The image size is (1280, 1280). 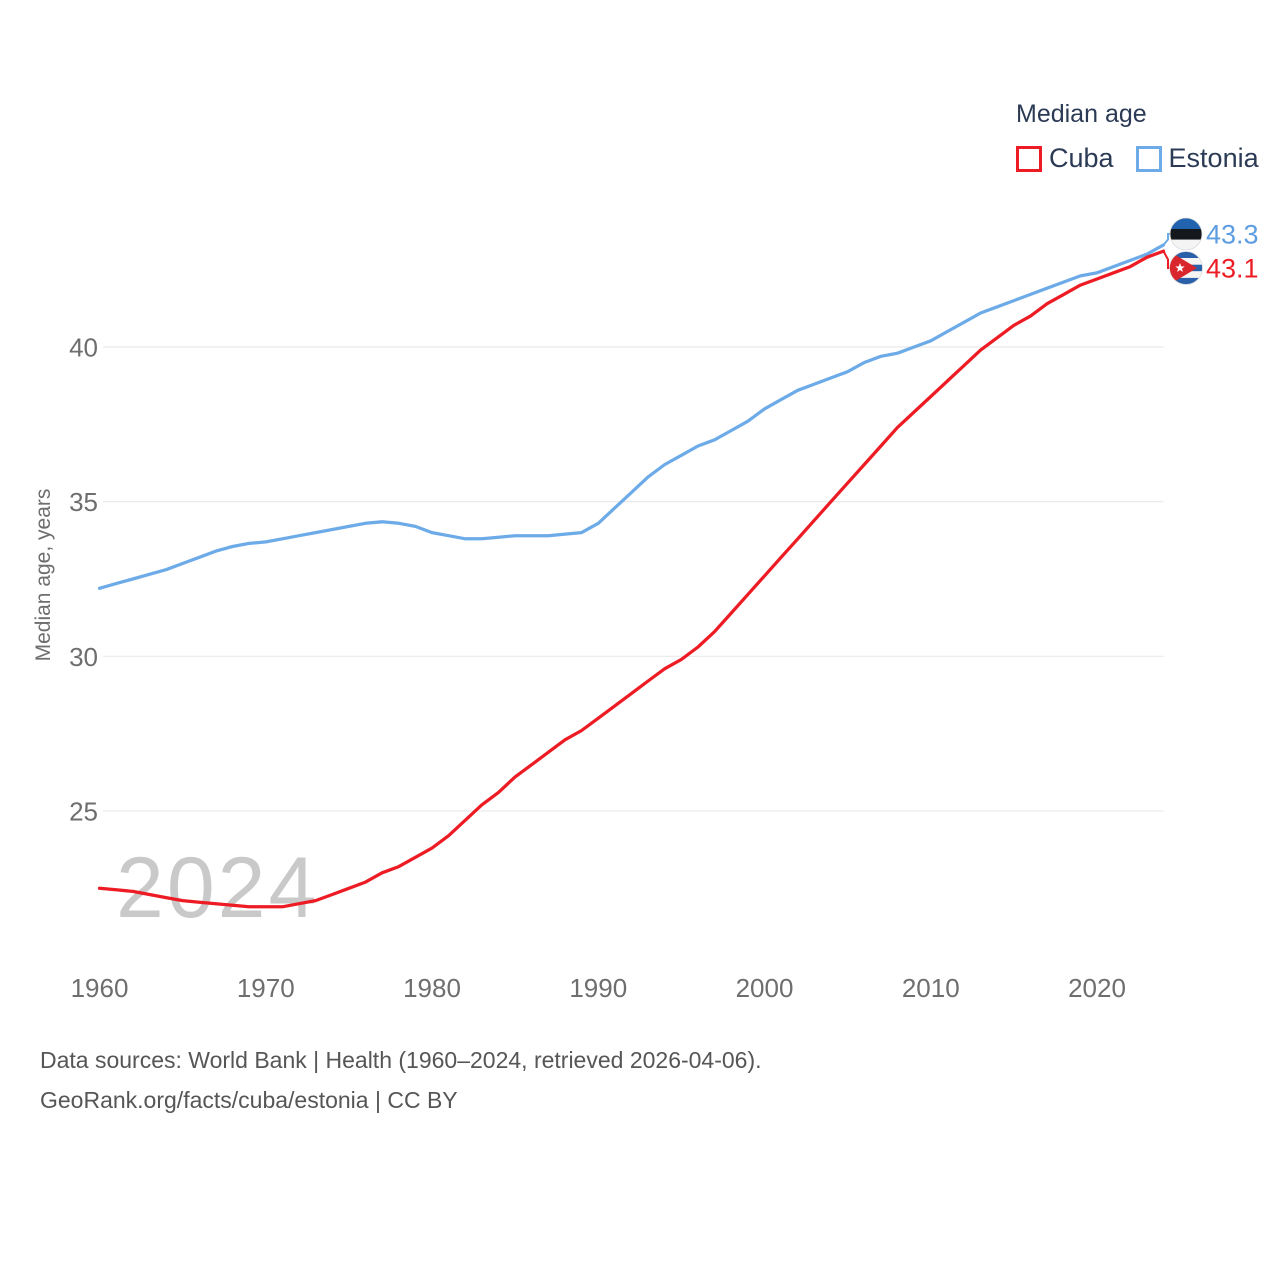 I want to click on legend-item-cuba: Cuba, so click(x=1065, y=158).